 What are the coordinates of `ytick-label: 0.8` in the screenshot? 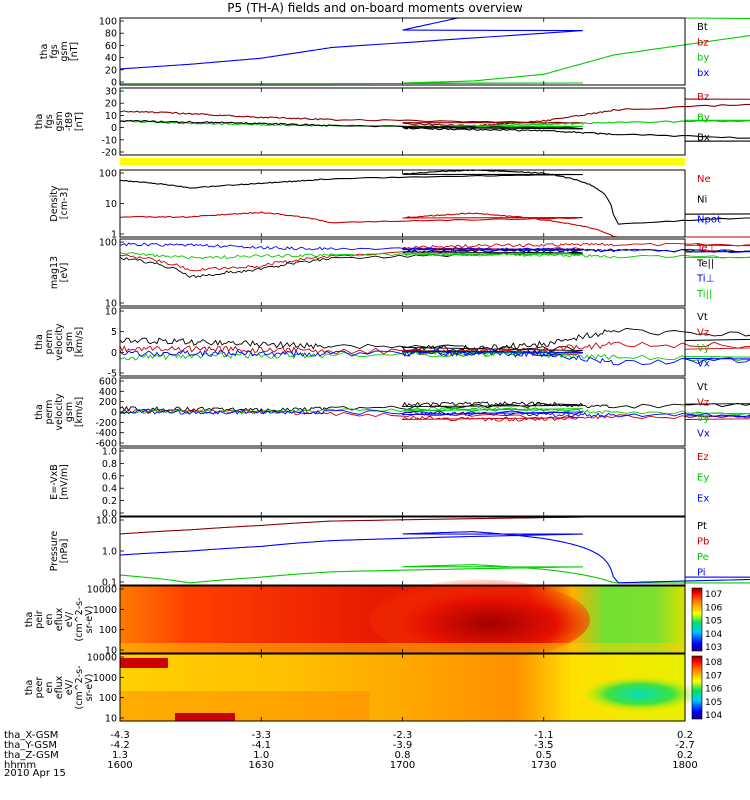 It's located at (109, 464).